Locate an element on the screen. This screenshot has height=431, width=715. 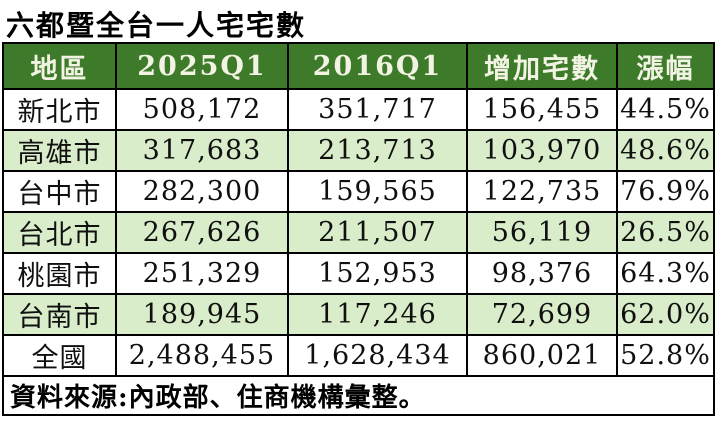
table-row: 台中市 282,300 159,565 122,735 76.9% is located at coordinates (358, 191).